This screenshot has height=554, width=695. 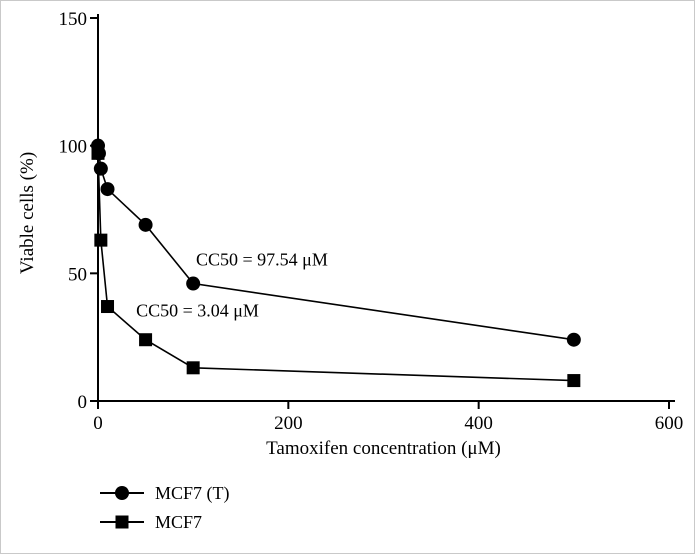 I want to click on annotation-1: CC50 = 3.04 μM, so click(x=197, y=311).